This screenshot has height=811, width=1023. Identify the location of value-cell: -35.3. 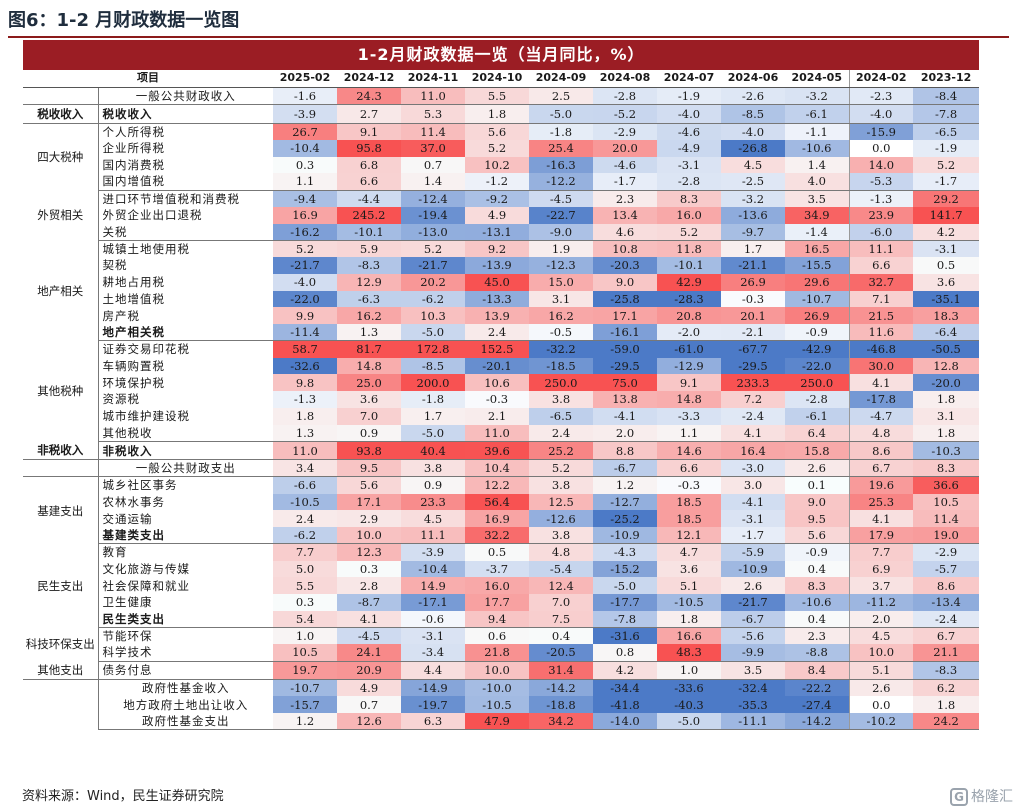
(753, 704).